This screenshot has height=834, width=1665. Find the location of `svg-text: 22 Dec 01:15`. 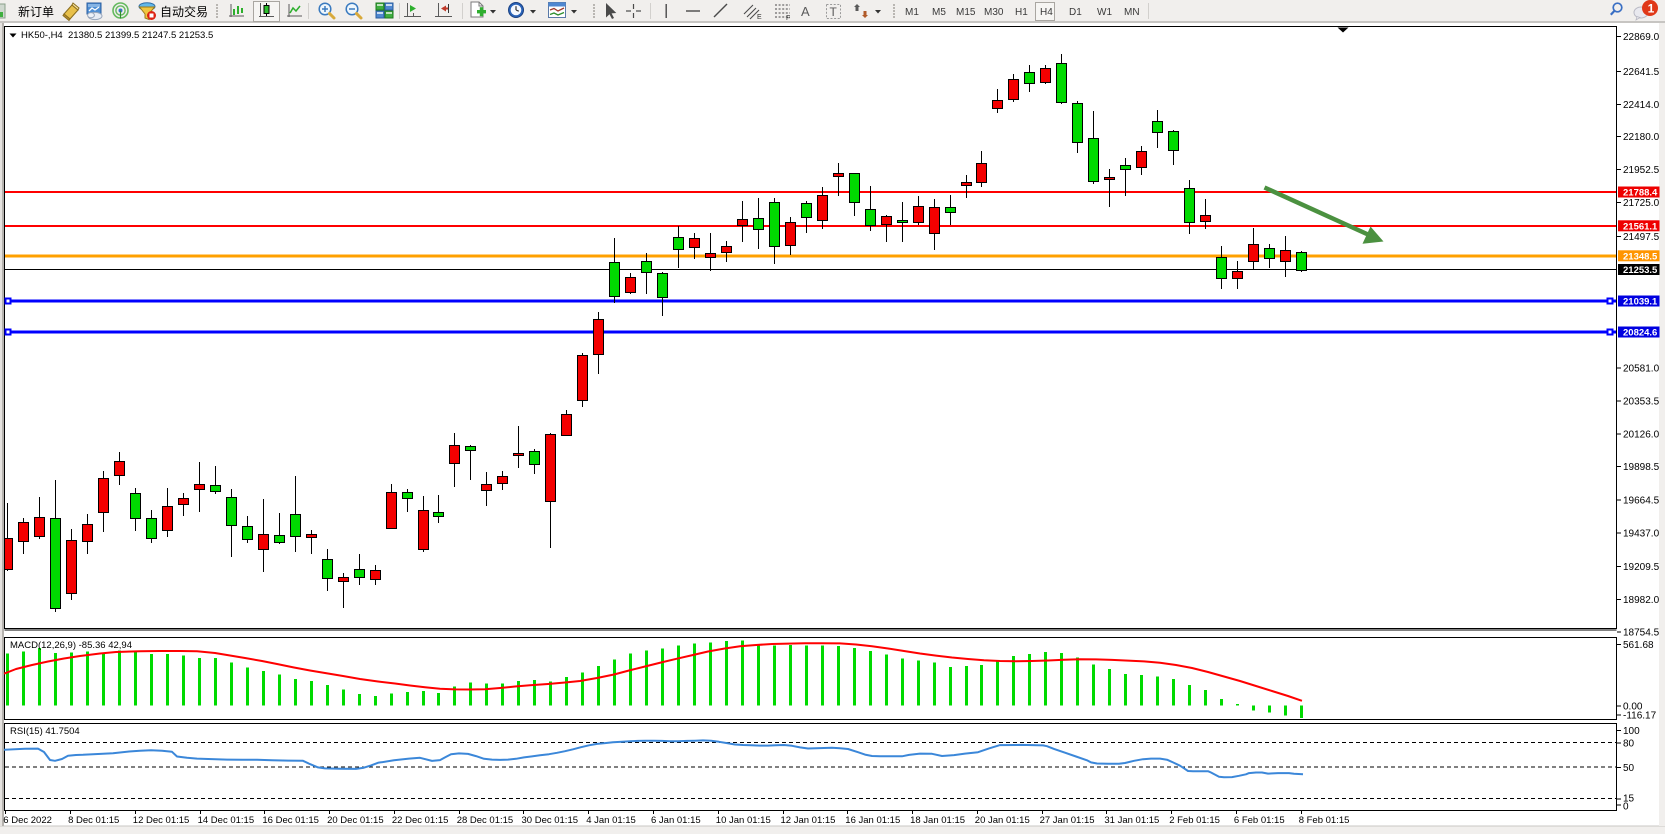

svg-text: 22 Dec 01:15 is located at coordinates (420, 820).